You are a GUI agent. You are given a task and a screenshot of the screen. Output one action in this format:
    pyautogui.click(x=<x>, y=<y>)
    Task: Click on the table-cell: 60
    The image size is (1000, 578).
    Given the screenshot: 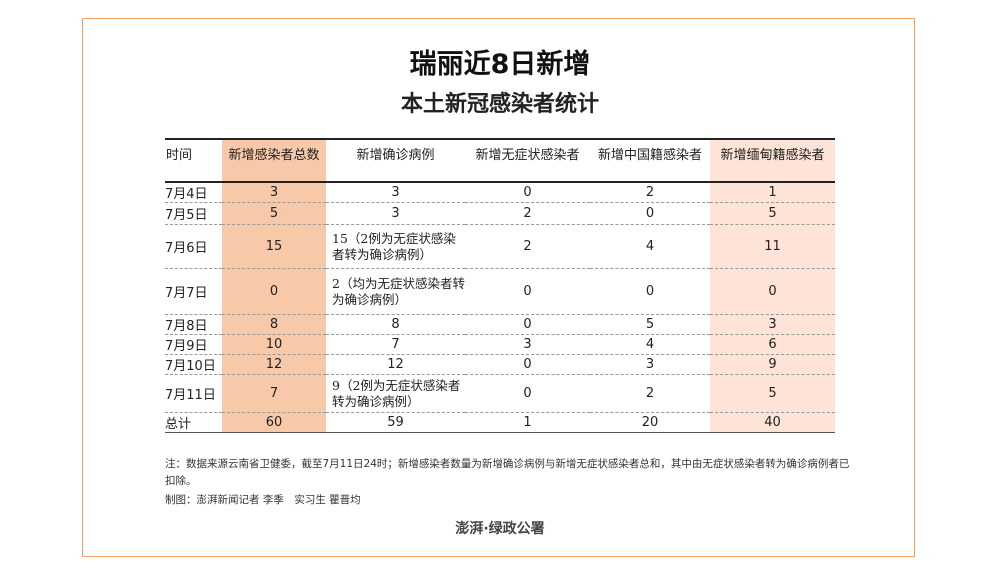 What is the action you would take?
    pyautogui.click(x=274, y=422)
    